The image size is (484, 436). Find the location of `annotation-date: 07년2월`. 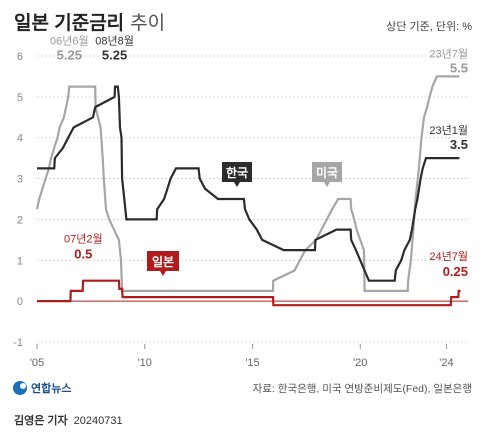

annotation-date: 07년2월 is located at coordinates (83, 239).